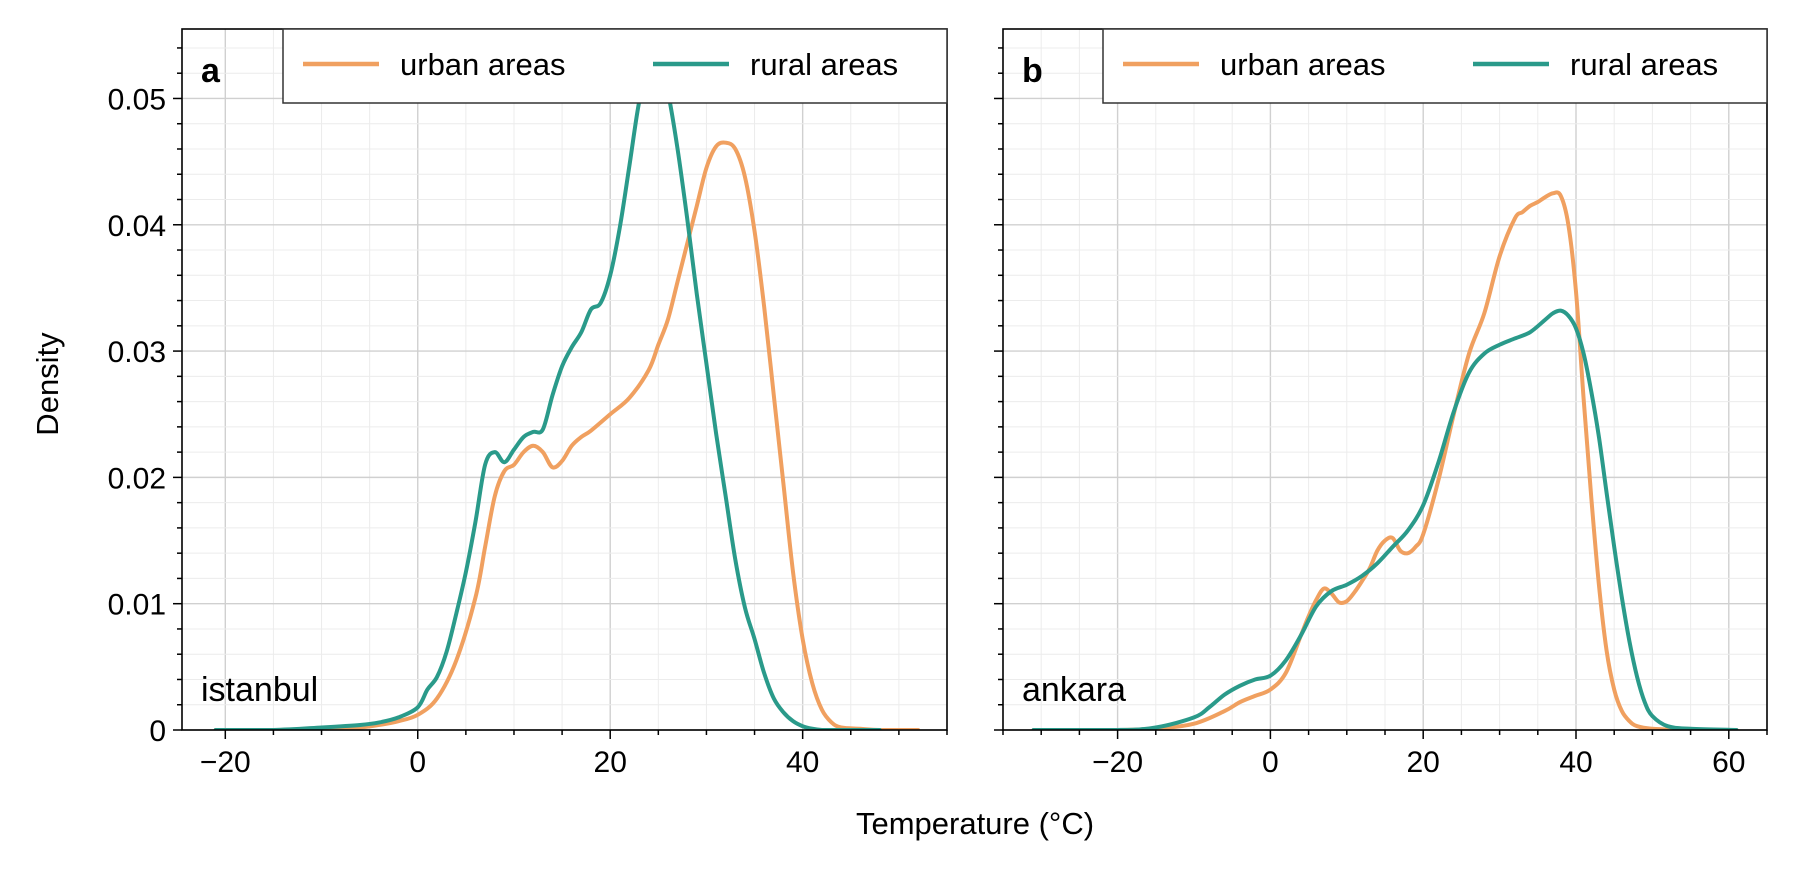 The width and height of the screenshot is (1798, 874). Describe the element at coordinates (1575, 762) in the screenshot. I see `panel-b-x-tick-label: 40` at that location.